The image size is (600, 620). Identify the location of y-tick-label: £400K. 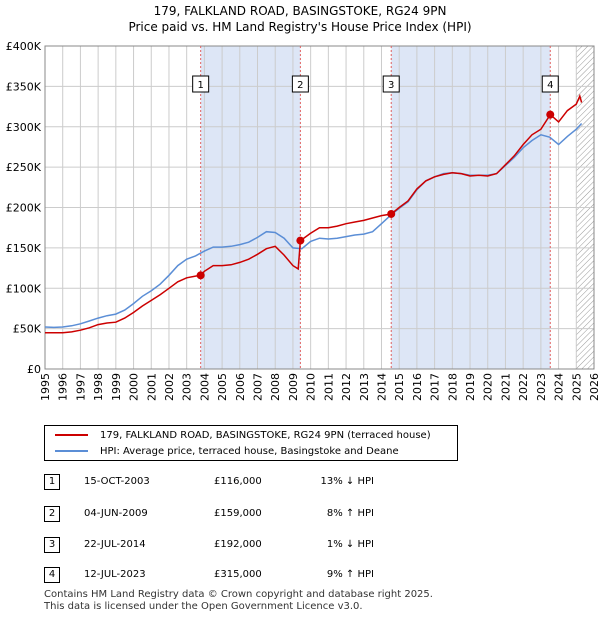
(24, 46).